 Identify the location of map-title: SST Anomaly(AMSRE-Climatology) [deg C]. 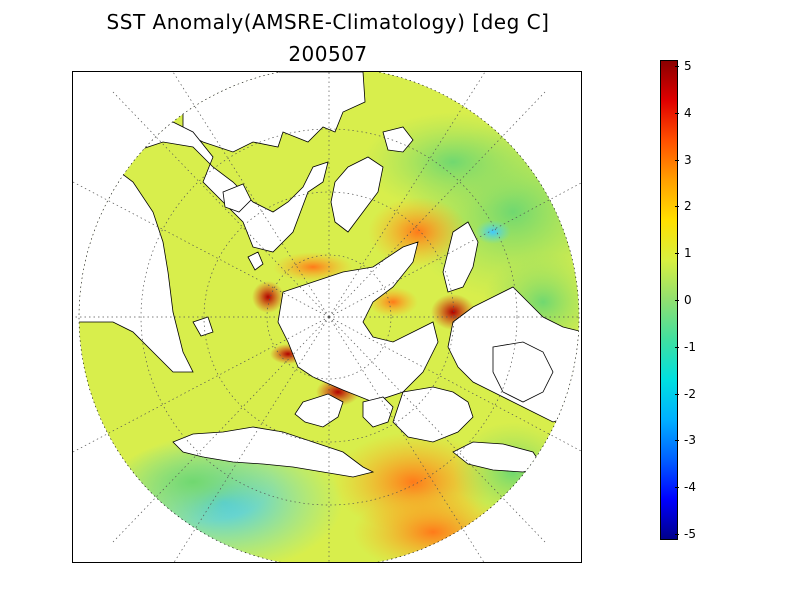
(328, 22).